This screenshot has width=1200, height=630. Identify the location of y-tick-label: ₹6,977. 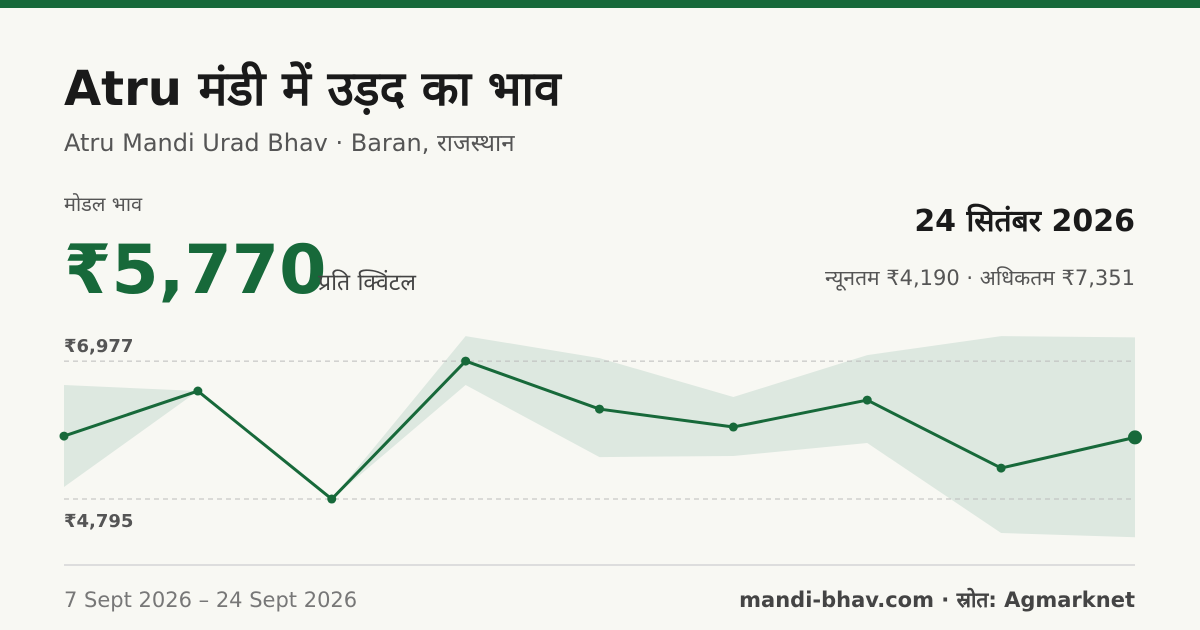
(98, 346).